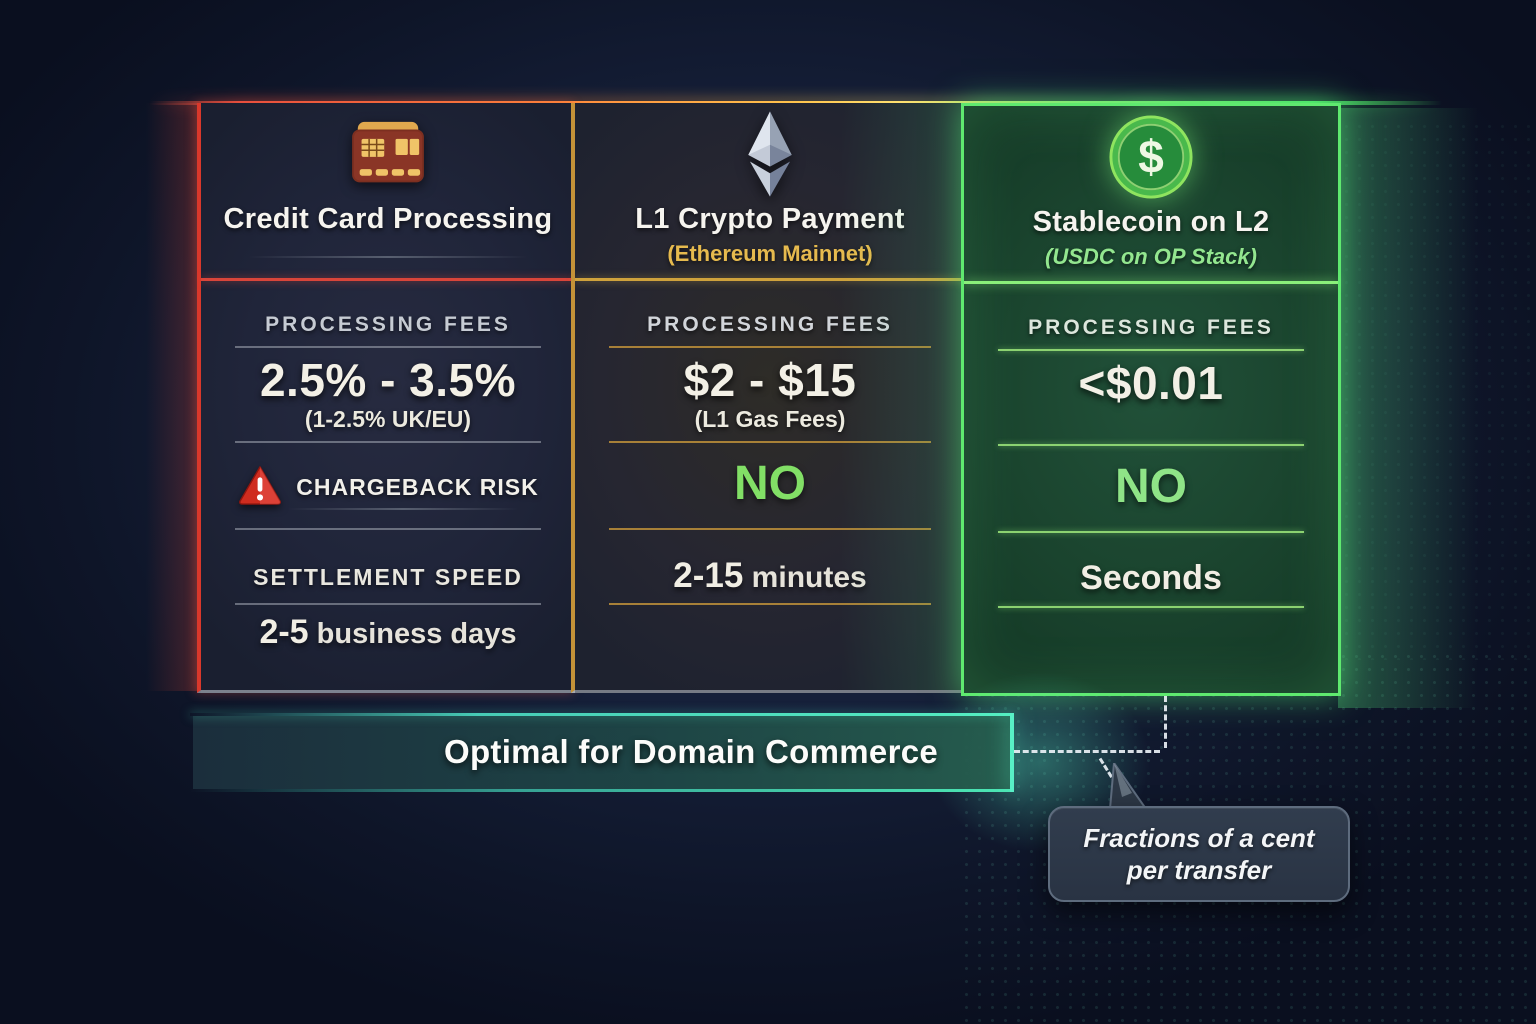 Image resolution: width=1536 pixels, height=1024 pixels. What do you see at coordinates (708, 575) in the screenshot?
I see `speed-value-number: 2-15` at bounding box center [708, 575].